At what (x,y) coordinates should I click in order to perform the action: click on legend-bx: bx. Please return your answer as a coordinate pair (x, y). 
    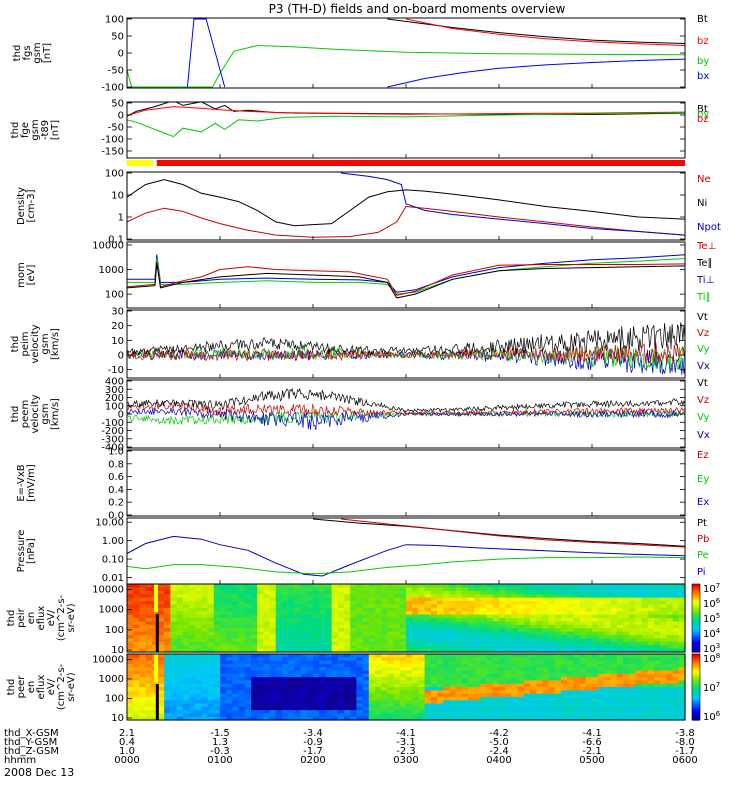
    Looking at the image, I should click on (703, 76).